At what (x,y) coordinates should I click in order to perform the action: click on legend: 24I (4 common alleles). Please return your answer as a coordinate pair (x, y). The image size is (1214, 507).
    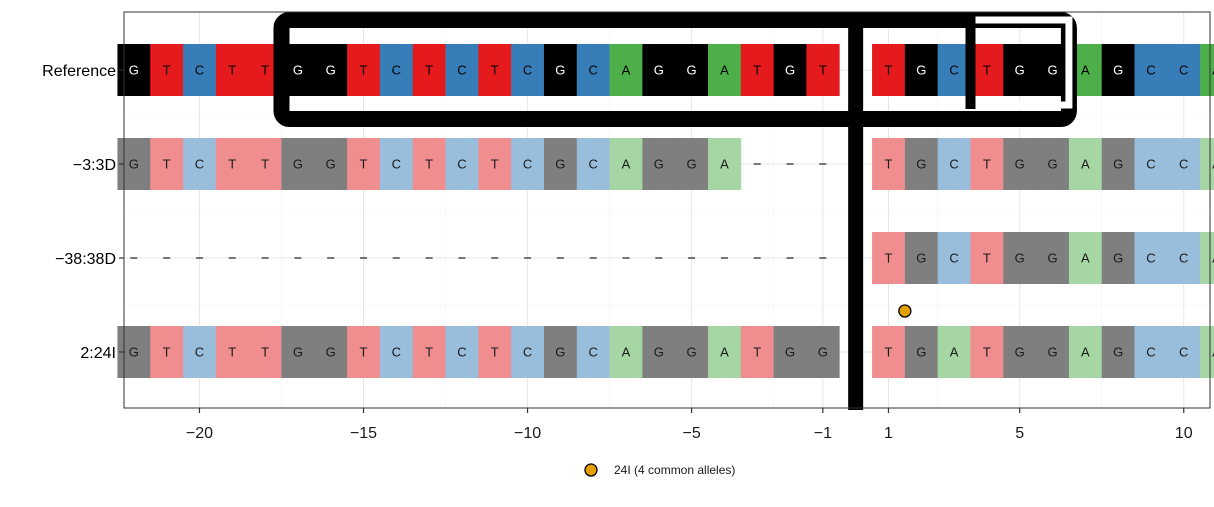
    Looking at the image, I should click on (659, 470).